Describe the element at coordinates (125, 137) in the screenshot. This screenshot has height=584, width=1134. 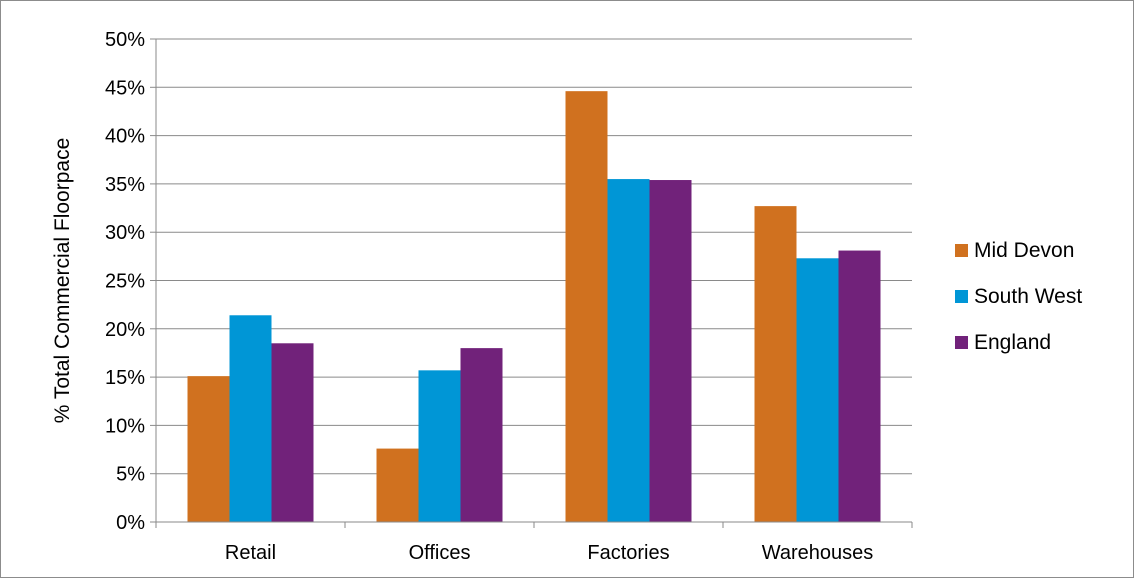
I see `y-tick-label: 40%` at that location.